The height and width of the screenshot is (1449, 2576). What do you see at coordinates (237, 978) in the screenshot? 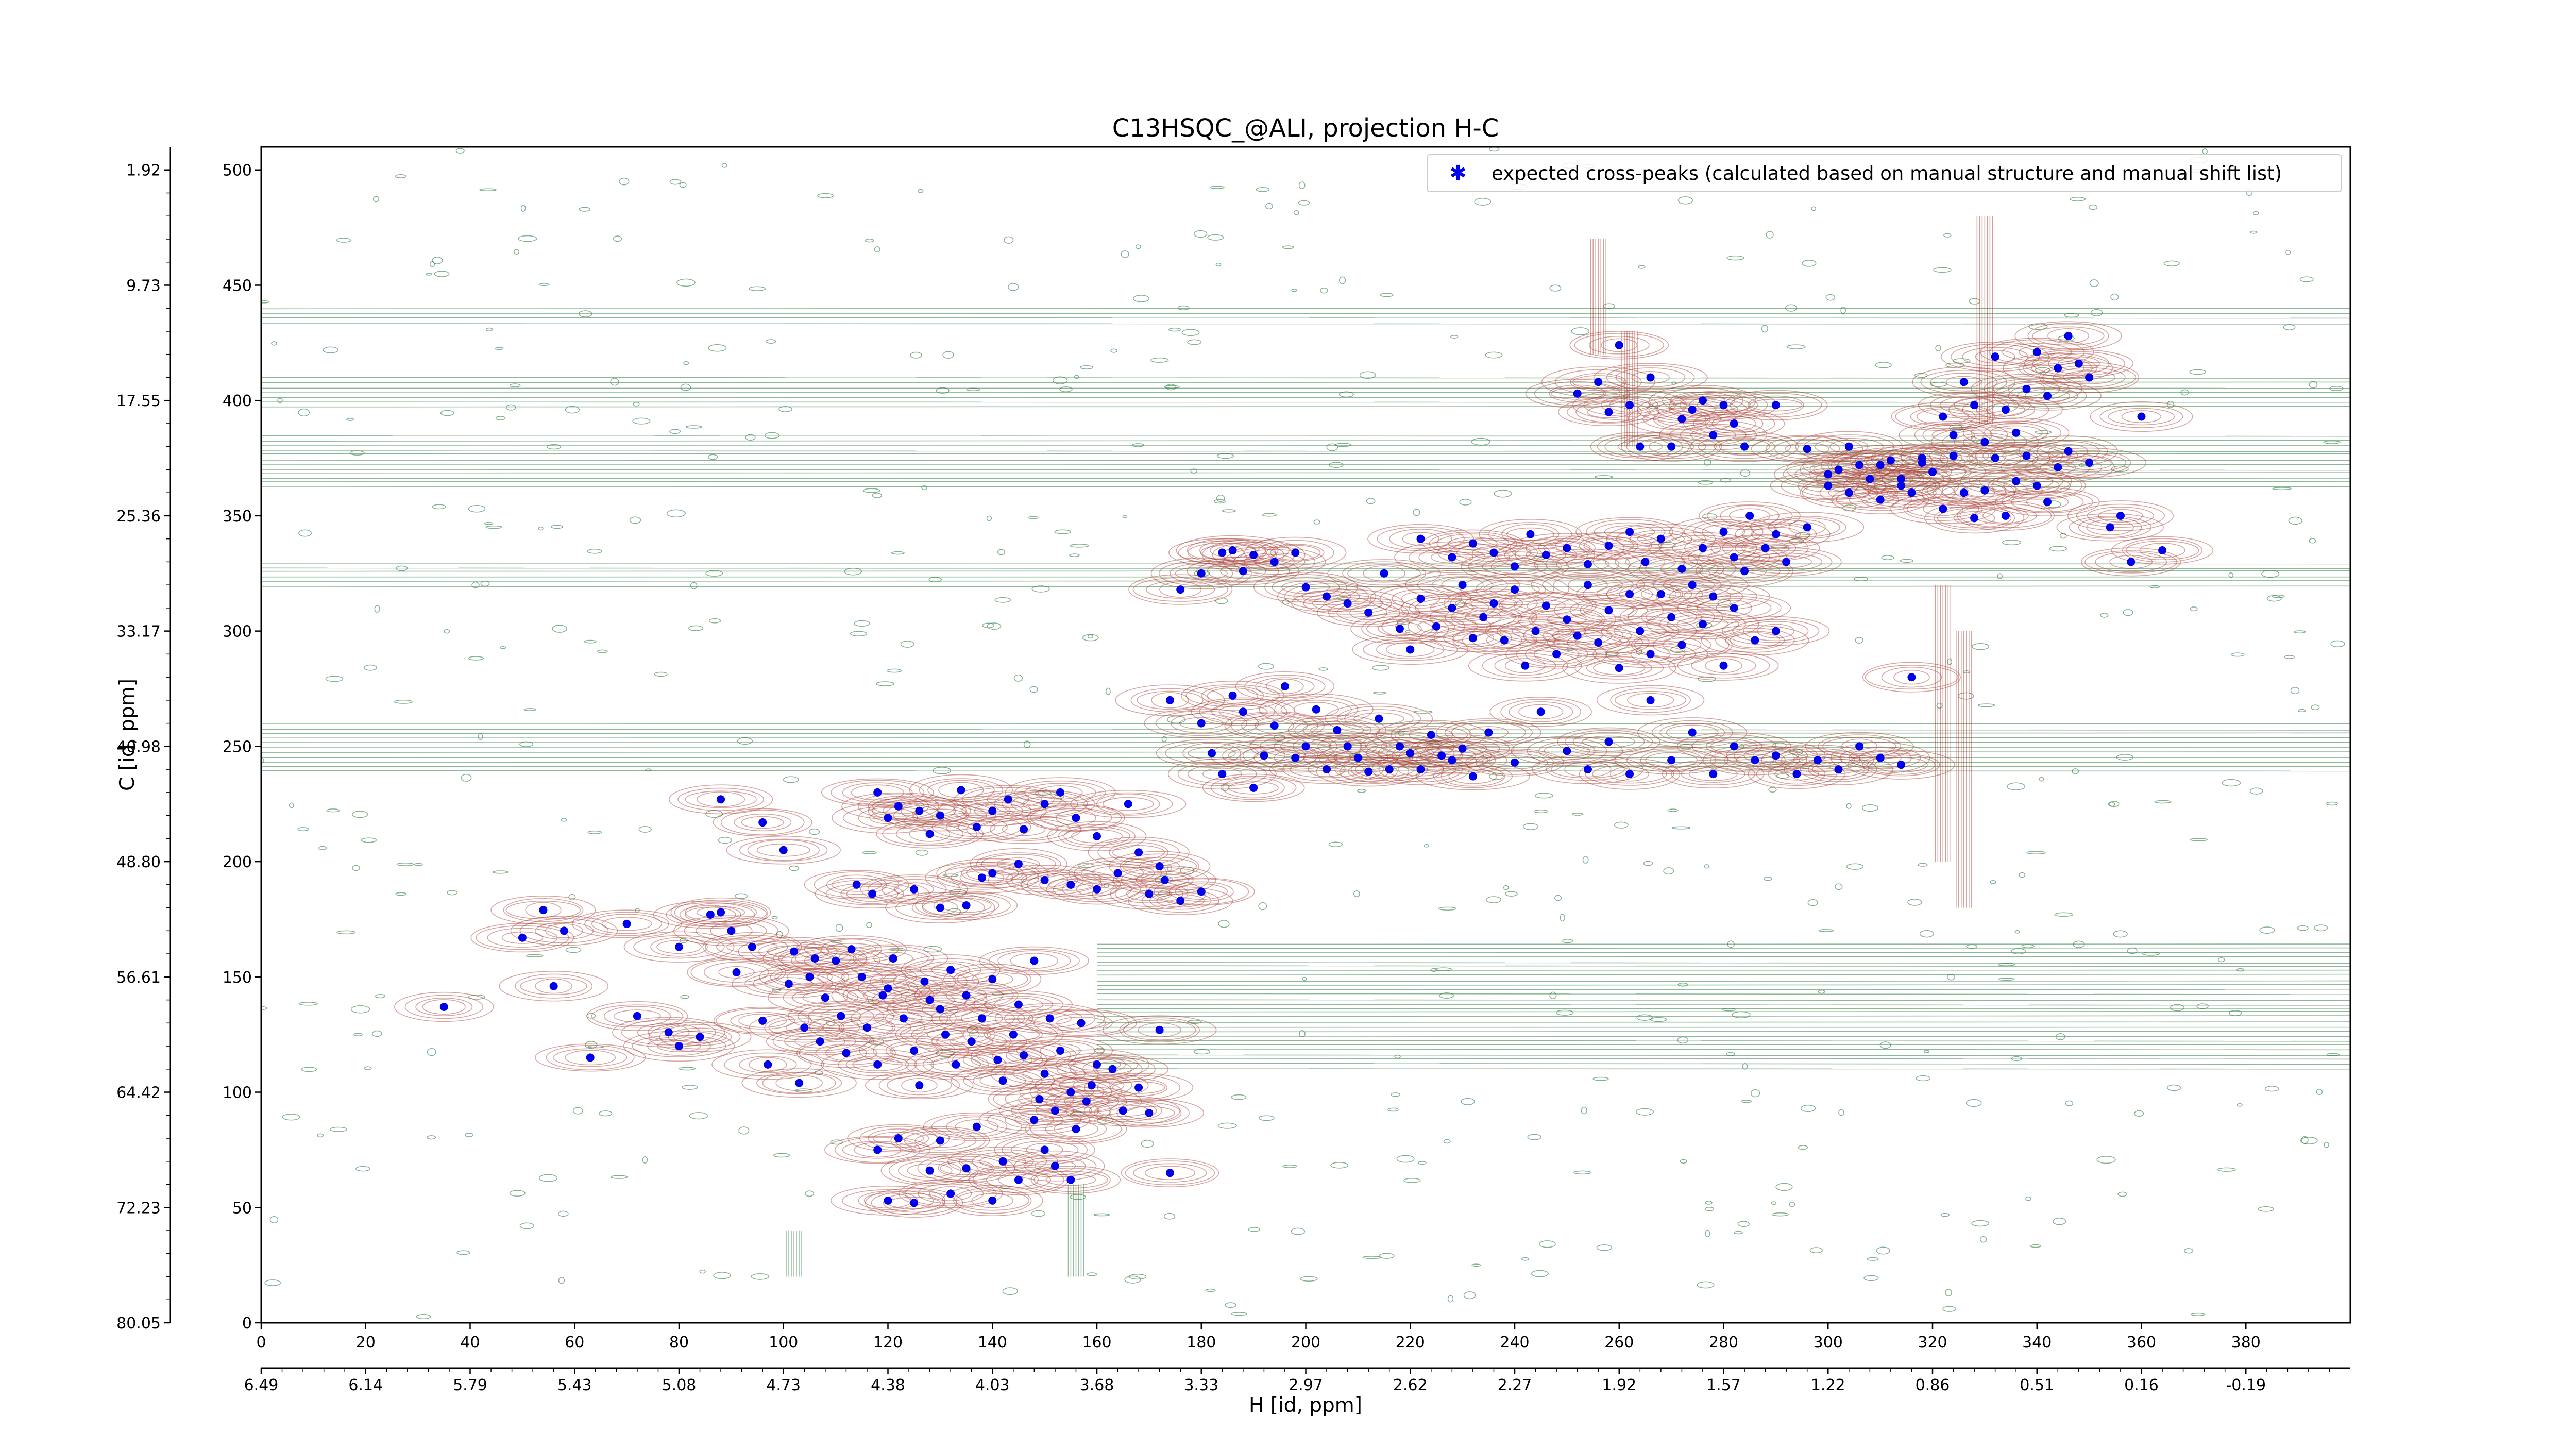
I see `y-index-tick-label: 150` at bounding box center [237, 978].